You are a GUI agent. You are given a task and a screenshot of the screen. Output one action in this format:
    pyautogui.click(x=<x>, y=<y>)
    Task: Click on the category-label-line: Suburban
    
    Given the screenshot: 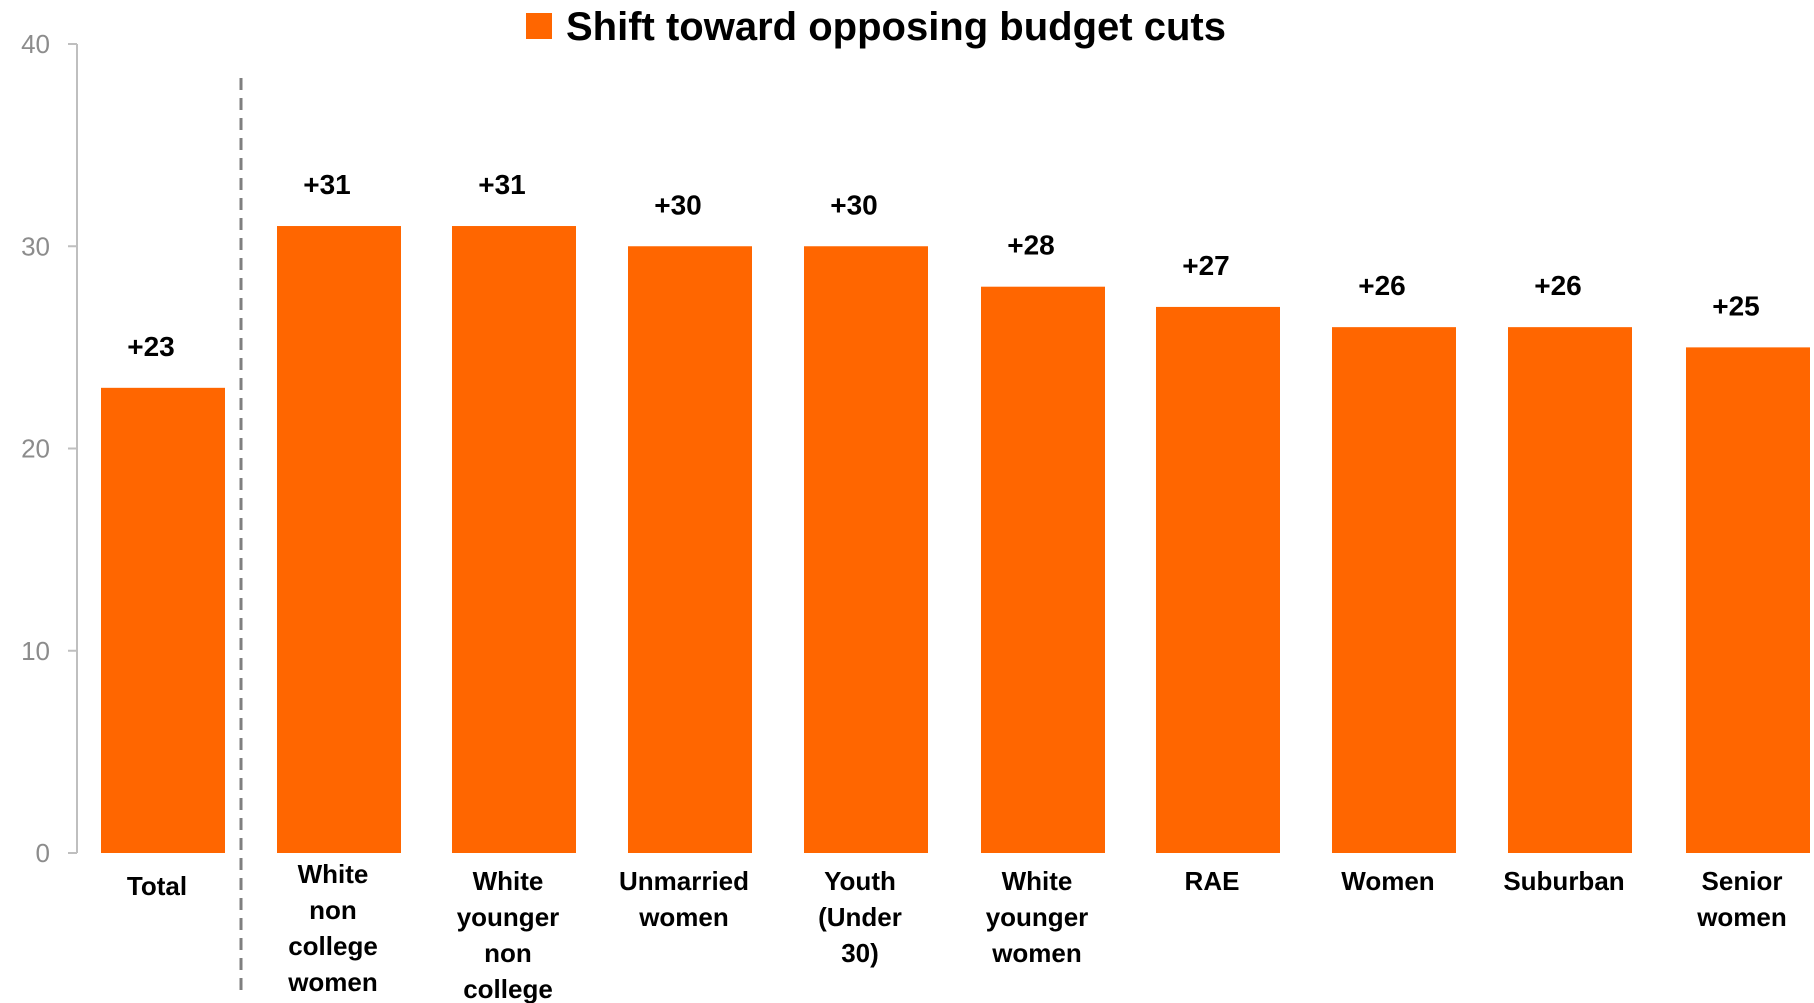 What is the action you would take?
    pyautogui.click(x=1563, y=881)
    